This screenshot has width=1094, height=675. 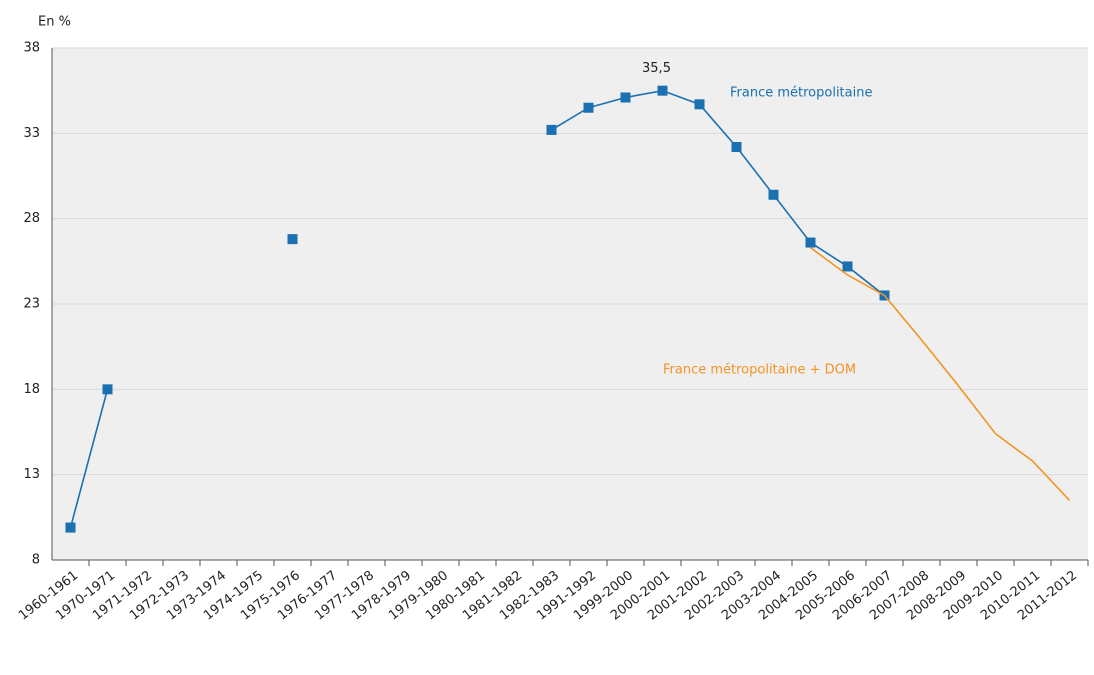 What do you see at coordinates (31, 474) in the screenshot?
I see `y-tick-label: 13` at bounding box center [31, 474].